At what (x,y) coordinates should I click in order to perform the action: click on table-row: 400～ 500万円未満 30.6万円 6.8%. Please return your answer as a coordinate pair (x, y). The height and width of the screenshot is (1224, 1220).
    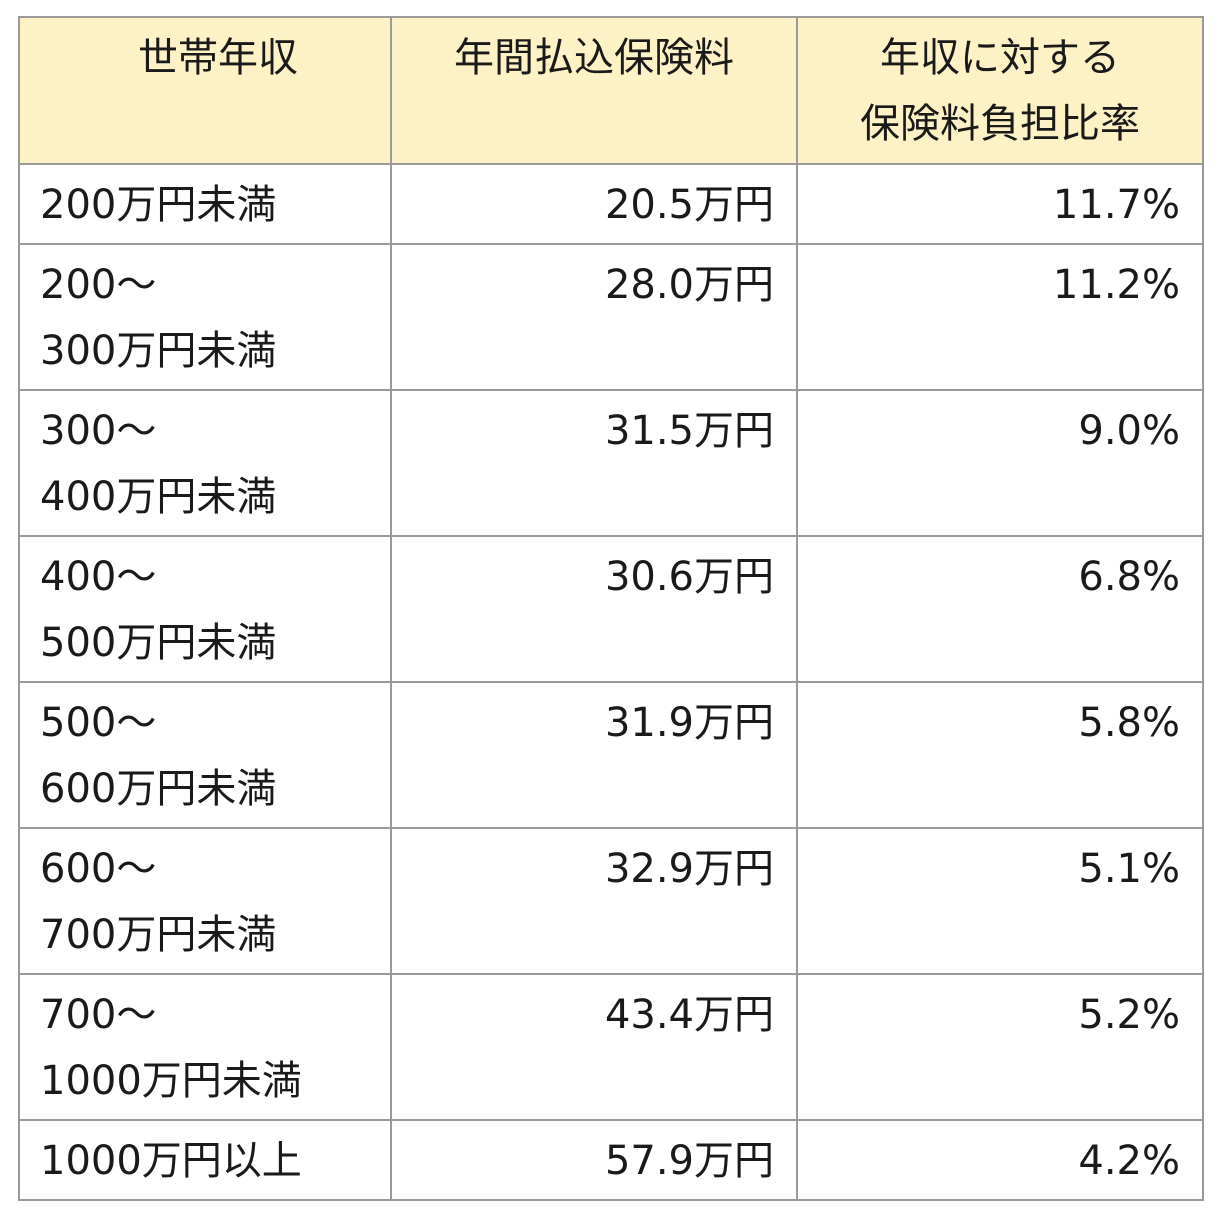
    Looking at the image, I should click on (611, 609).